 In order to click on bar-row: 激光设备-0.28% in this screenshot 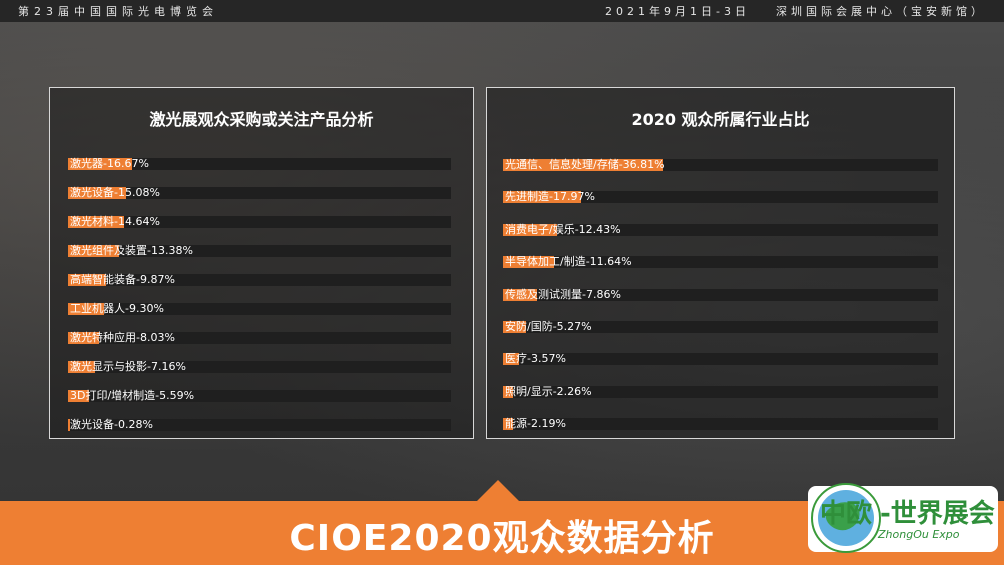, I will do `click(261, 425)`.